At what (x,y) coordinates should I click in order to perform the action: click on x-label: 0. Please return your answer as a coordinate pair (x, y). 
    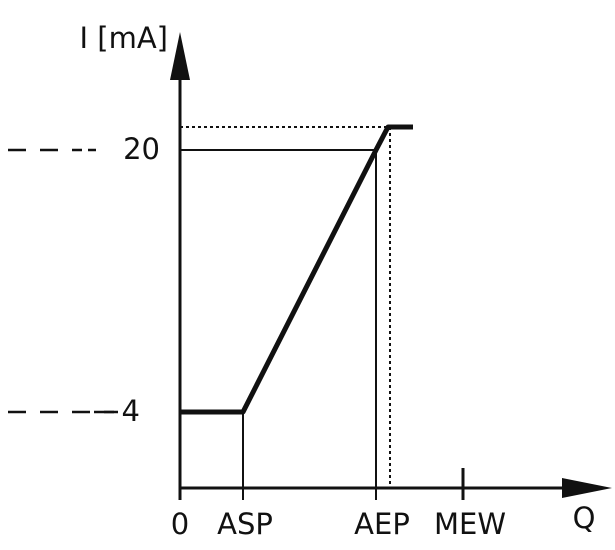
    Looking at the image, I should click on (180, 524).